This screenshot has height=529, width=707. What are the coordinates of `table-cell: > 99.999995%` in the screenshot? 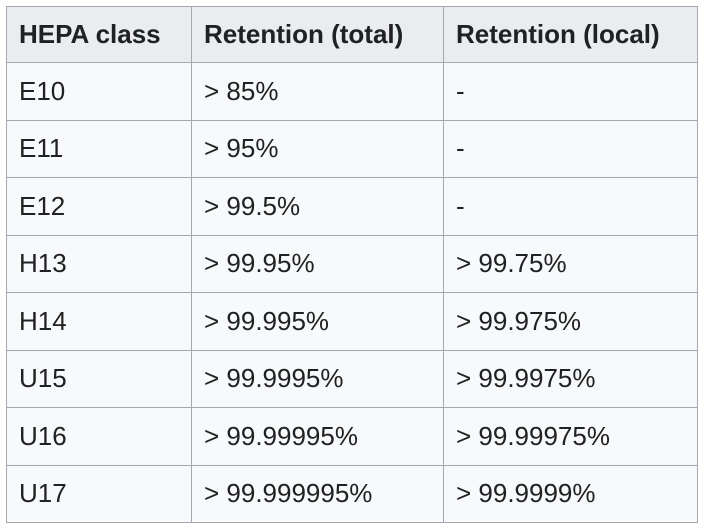 It's located at (317, 493).